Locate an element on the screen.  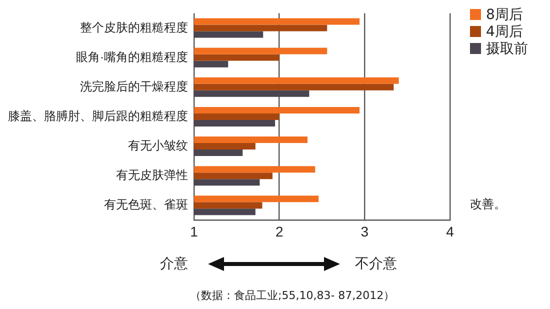
x-tick-label: 4 is located at coordinates (450, 231).